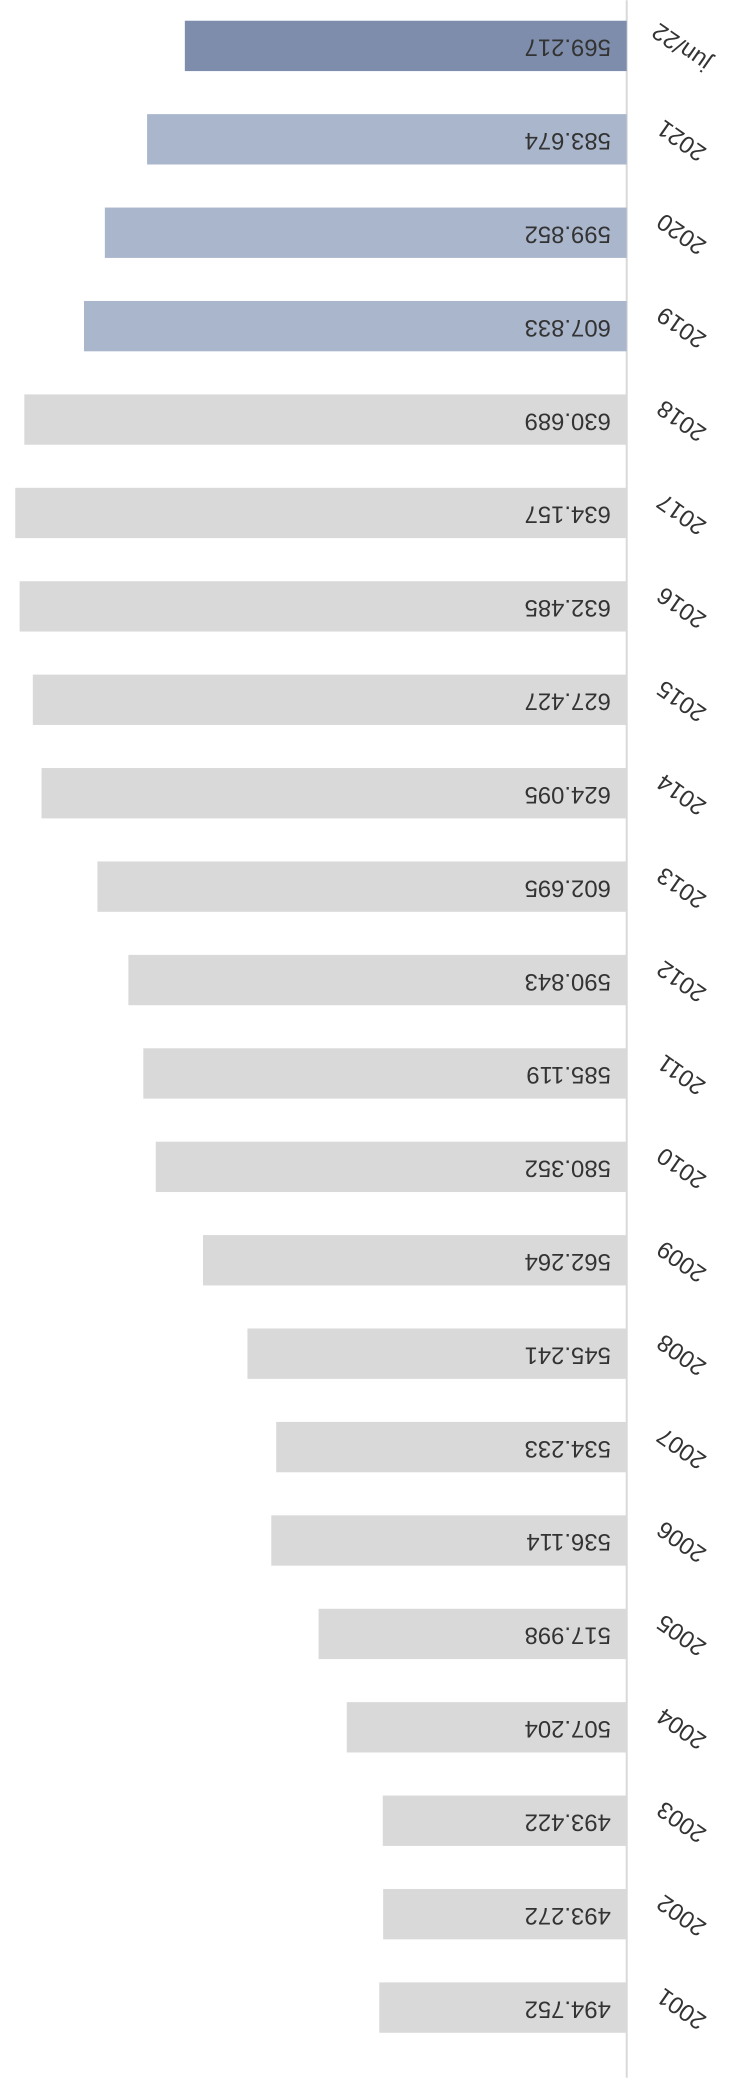 The height and width of the screenshot is (2078, 742). Describe the element at coordinates (681, 420) in the screenshot. I see `y-tick-label: 2018` at that location.